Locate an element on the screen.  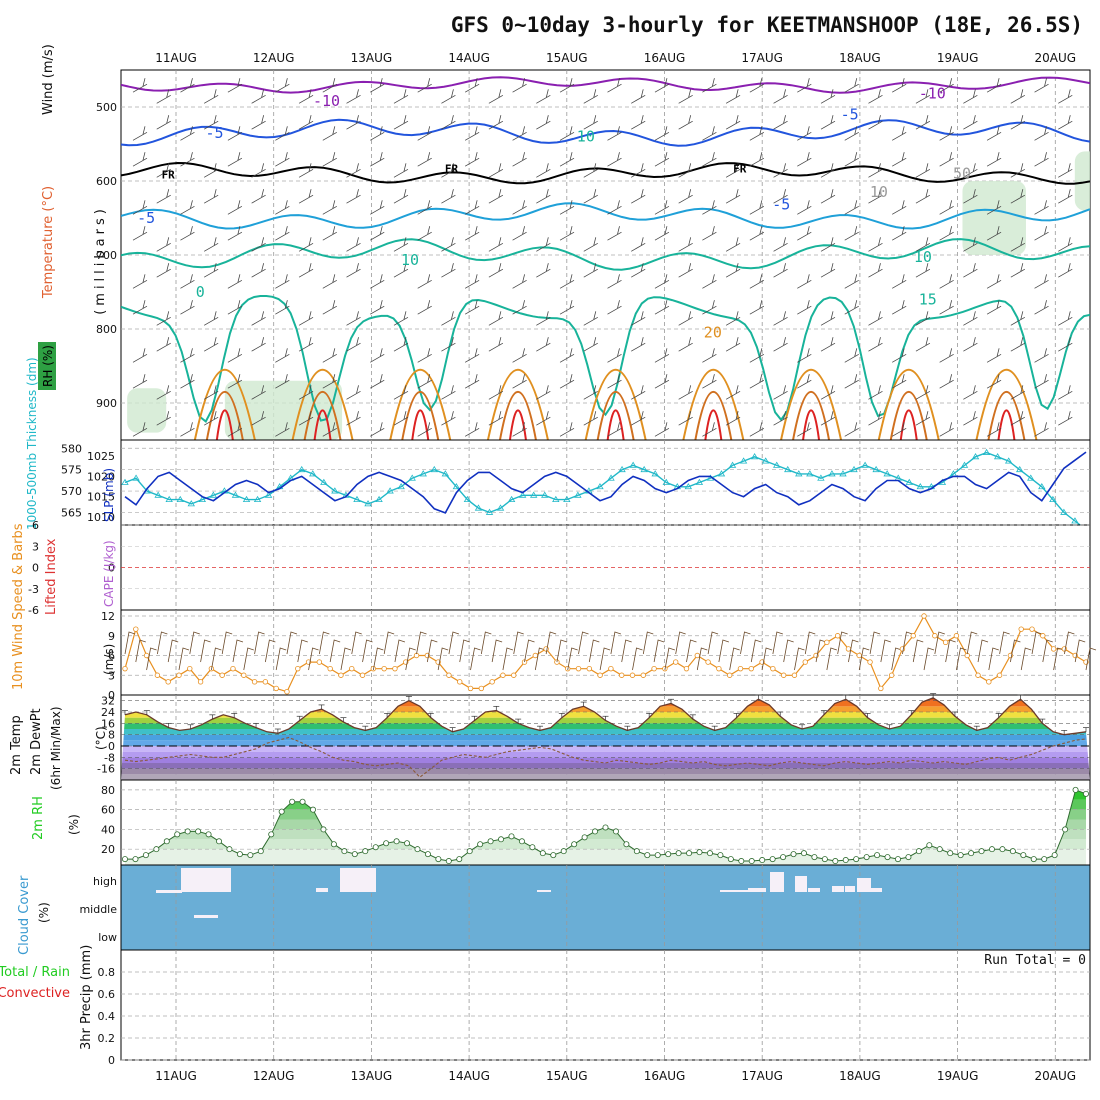
contour-label: 10 is located at coordinates (586, 137).